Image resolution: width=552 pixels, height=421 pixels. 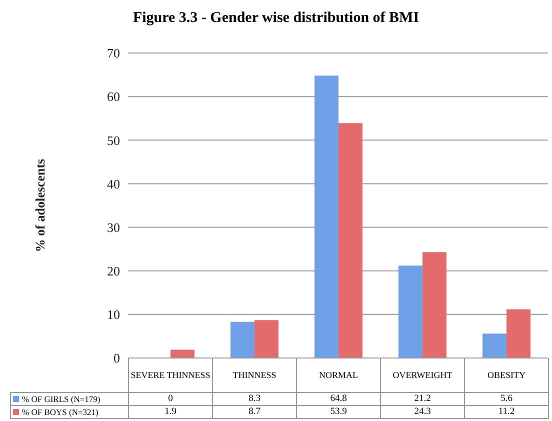 What do you see at coordinates (422, 375) in the screenshot?
I see `x-tick-label: OVERWEIGHT` at bounding box center [422, 375].